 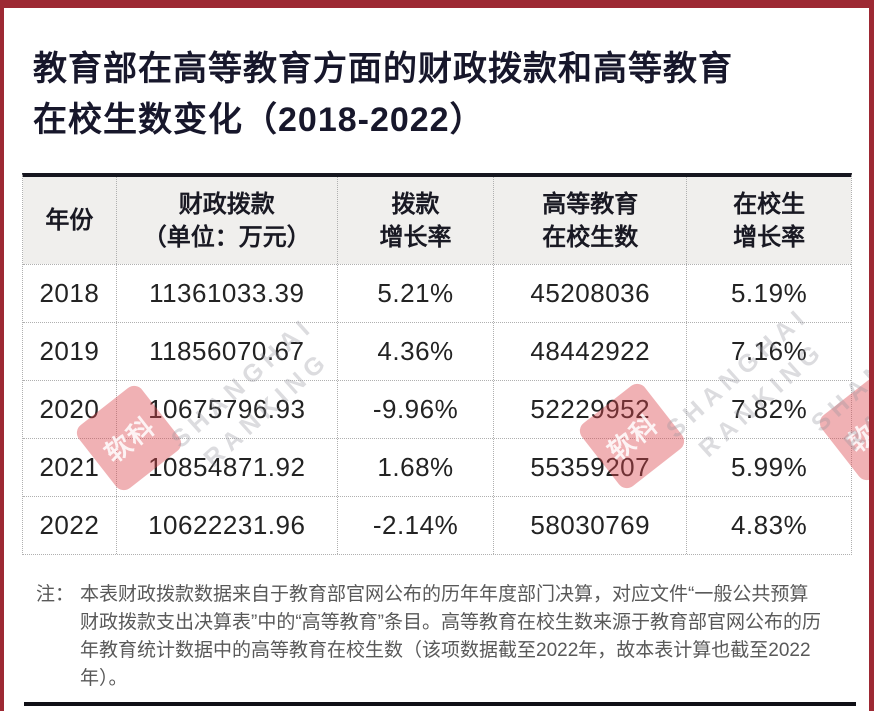 I want to click on cell-year: 2019, so click(x=69, y=351).